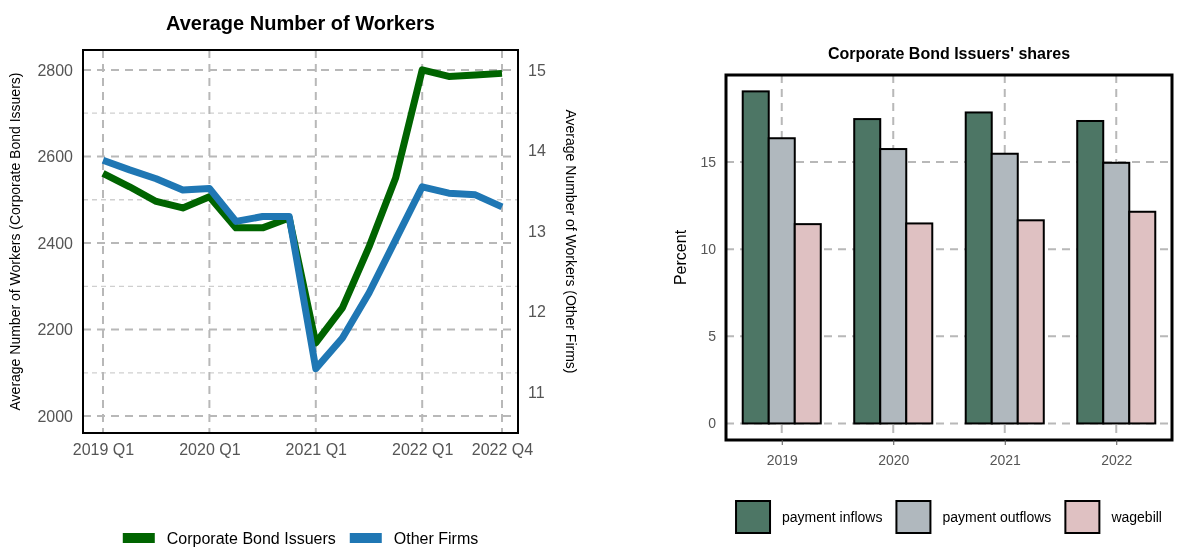 This screenshot has width=1198, height=552. What do you see at coordinates (502, 450) in the screenshot?
I see `x-tick-label: 2022 Q4` at bounding box center [502, 450].